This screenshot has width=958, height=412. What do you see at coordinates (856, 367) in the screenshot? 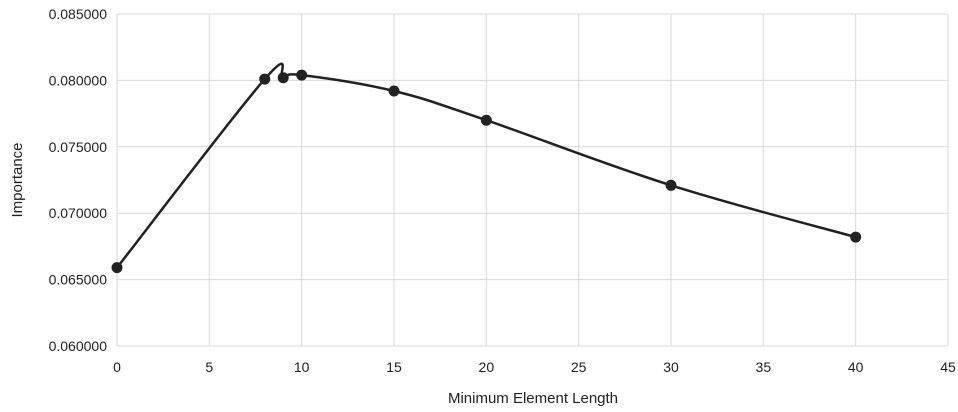
I see `x-tick-label: 40` at bounding box center [856, 367].